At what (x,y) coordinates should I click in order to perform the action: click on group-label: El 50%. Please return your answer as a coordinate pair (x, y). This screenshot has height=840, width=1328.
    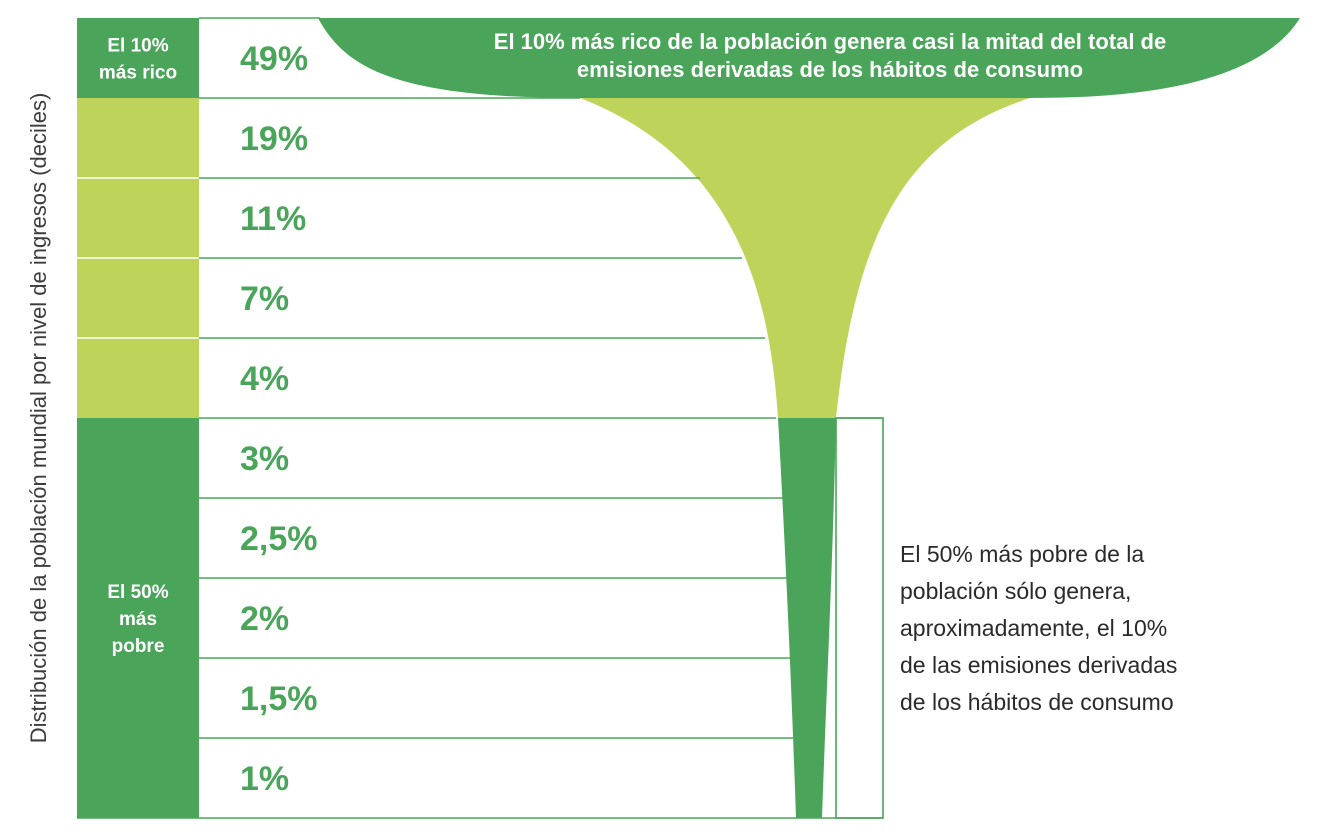
    Looking at the image, I should click on (137, 592).